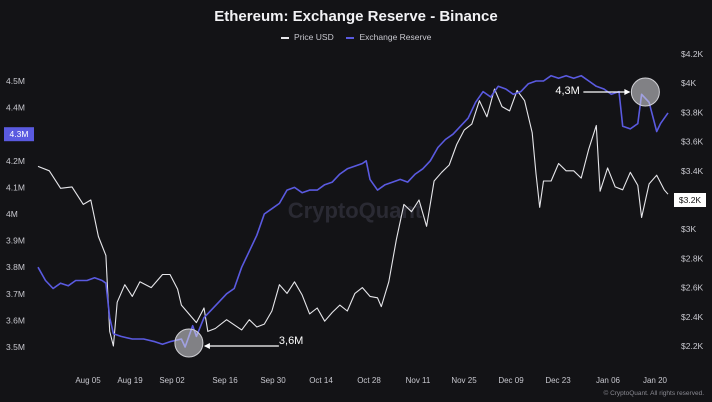  What do you see at coordinates (291, 341) in the screenshot?
I see `annotation-label: 3,6M` at bounding box center [291, 341].